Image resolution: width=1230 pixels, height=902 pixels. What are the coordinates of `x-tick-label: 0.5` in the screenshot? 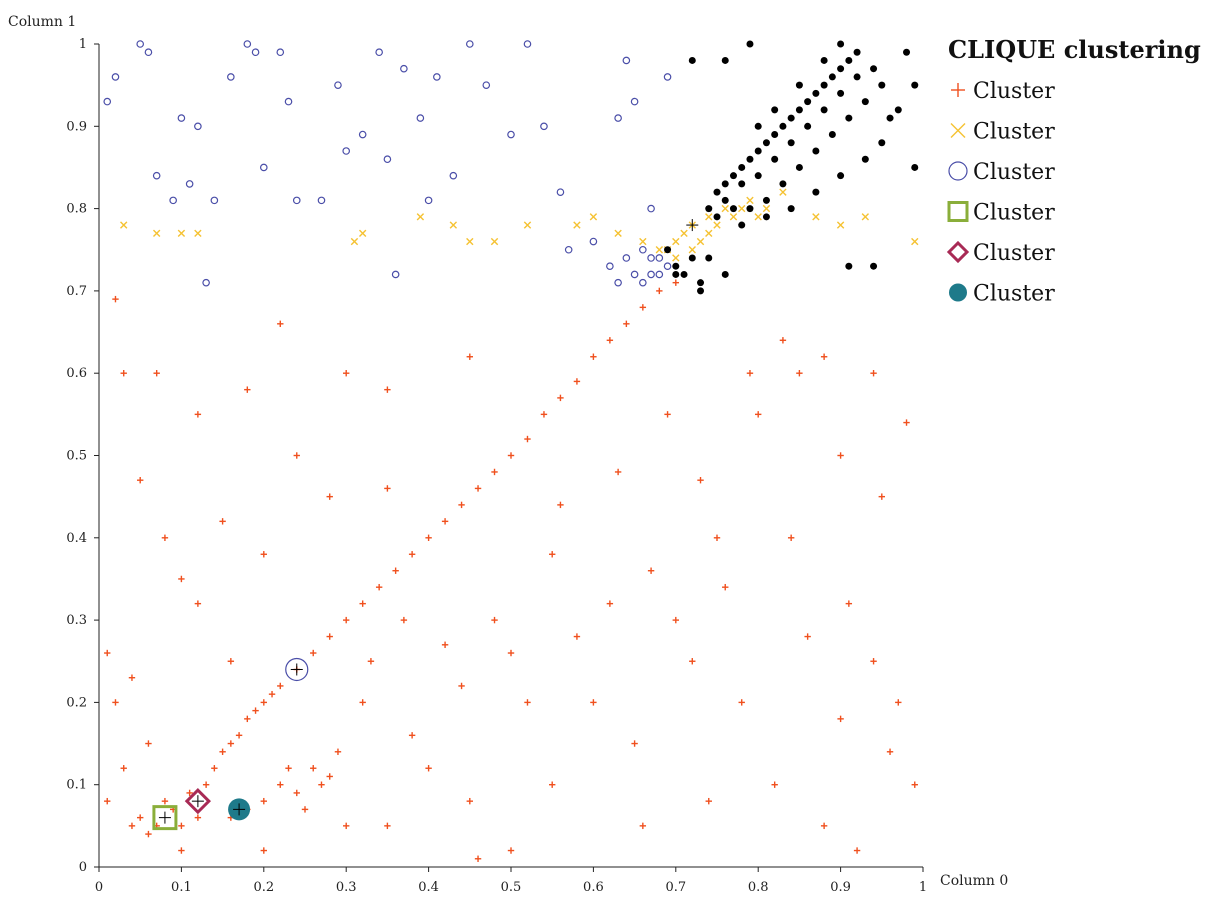 It's located at (511, 887).